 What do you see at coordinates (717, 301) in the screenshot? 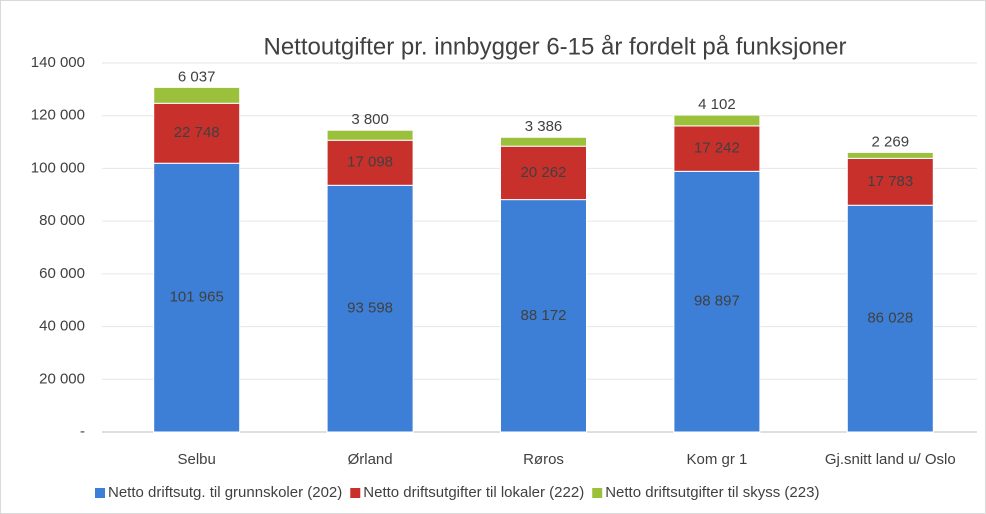
I see `data-label: 98 897` at bounding box center [717, 301].